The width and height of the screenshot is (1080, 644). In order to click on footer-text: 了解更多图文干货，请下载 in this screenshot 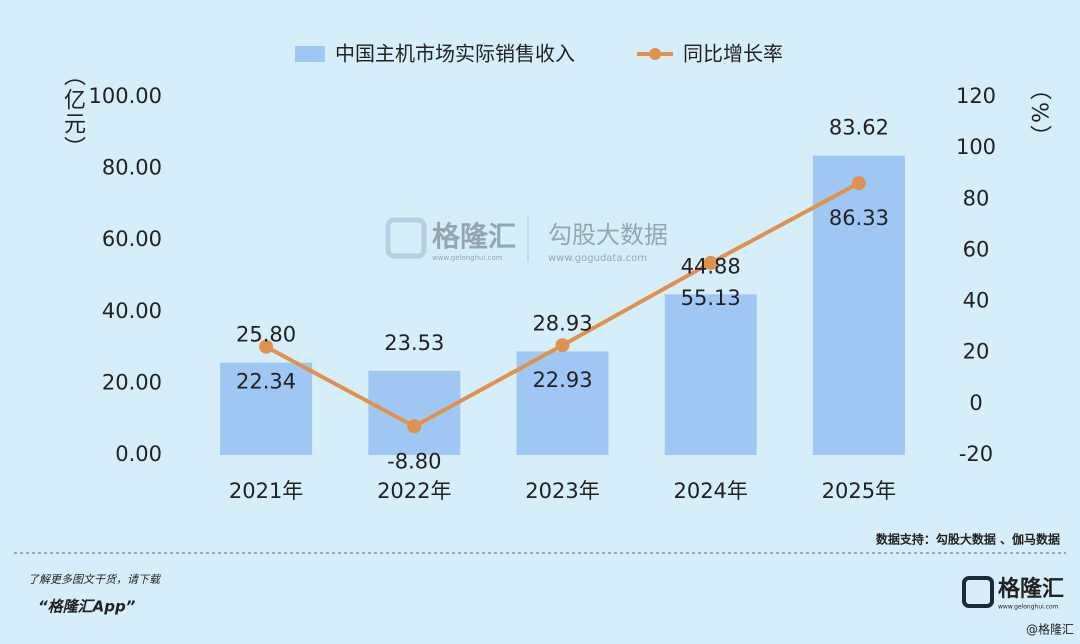, I will do `click(95, 579)`.